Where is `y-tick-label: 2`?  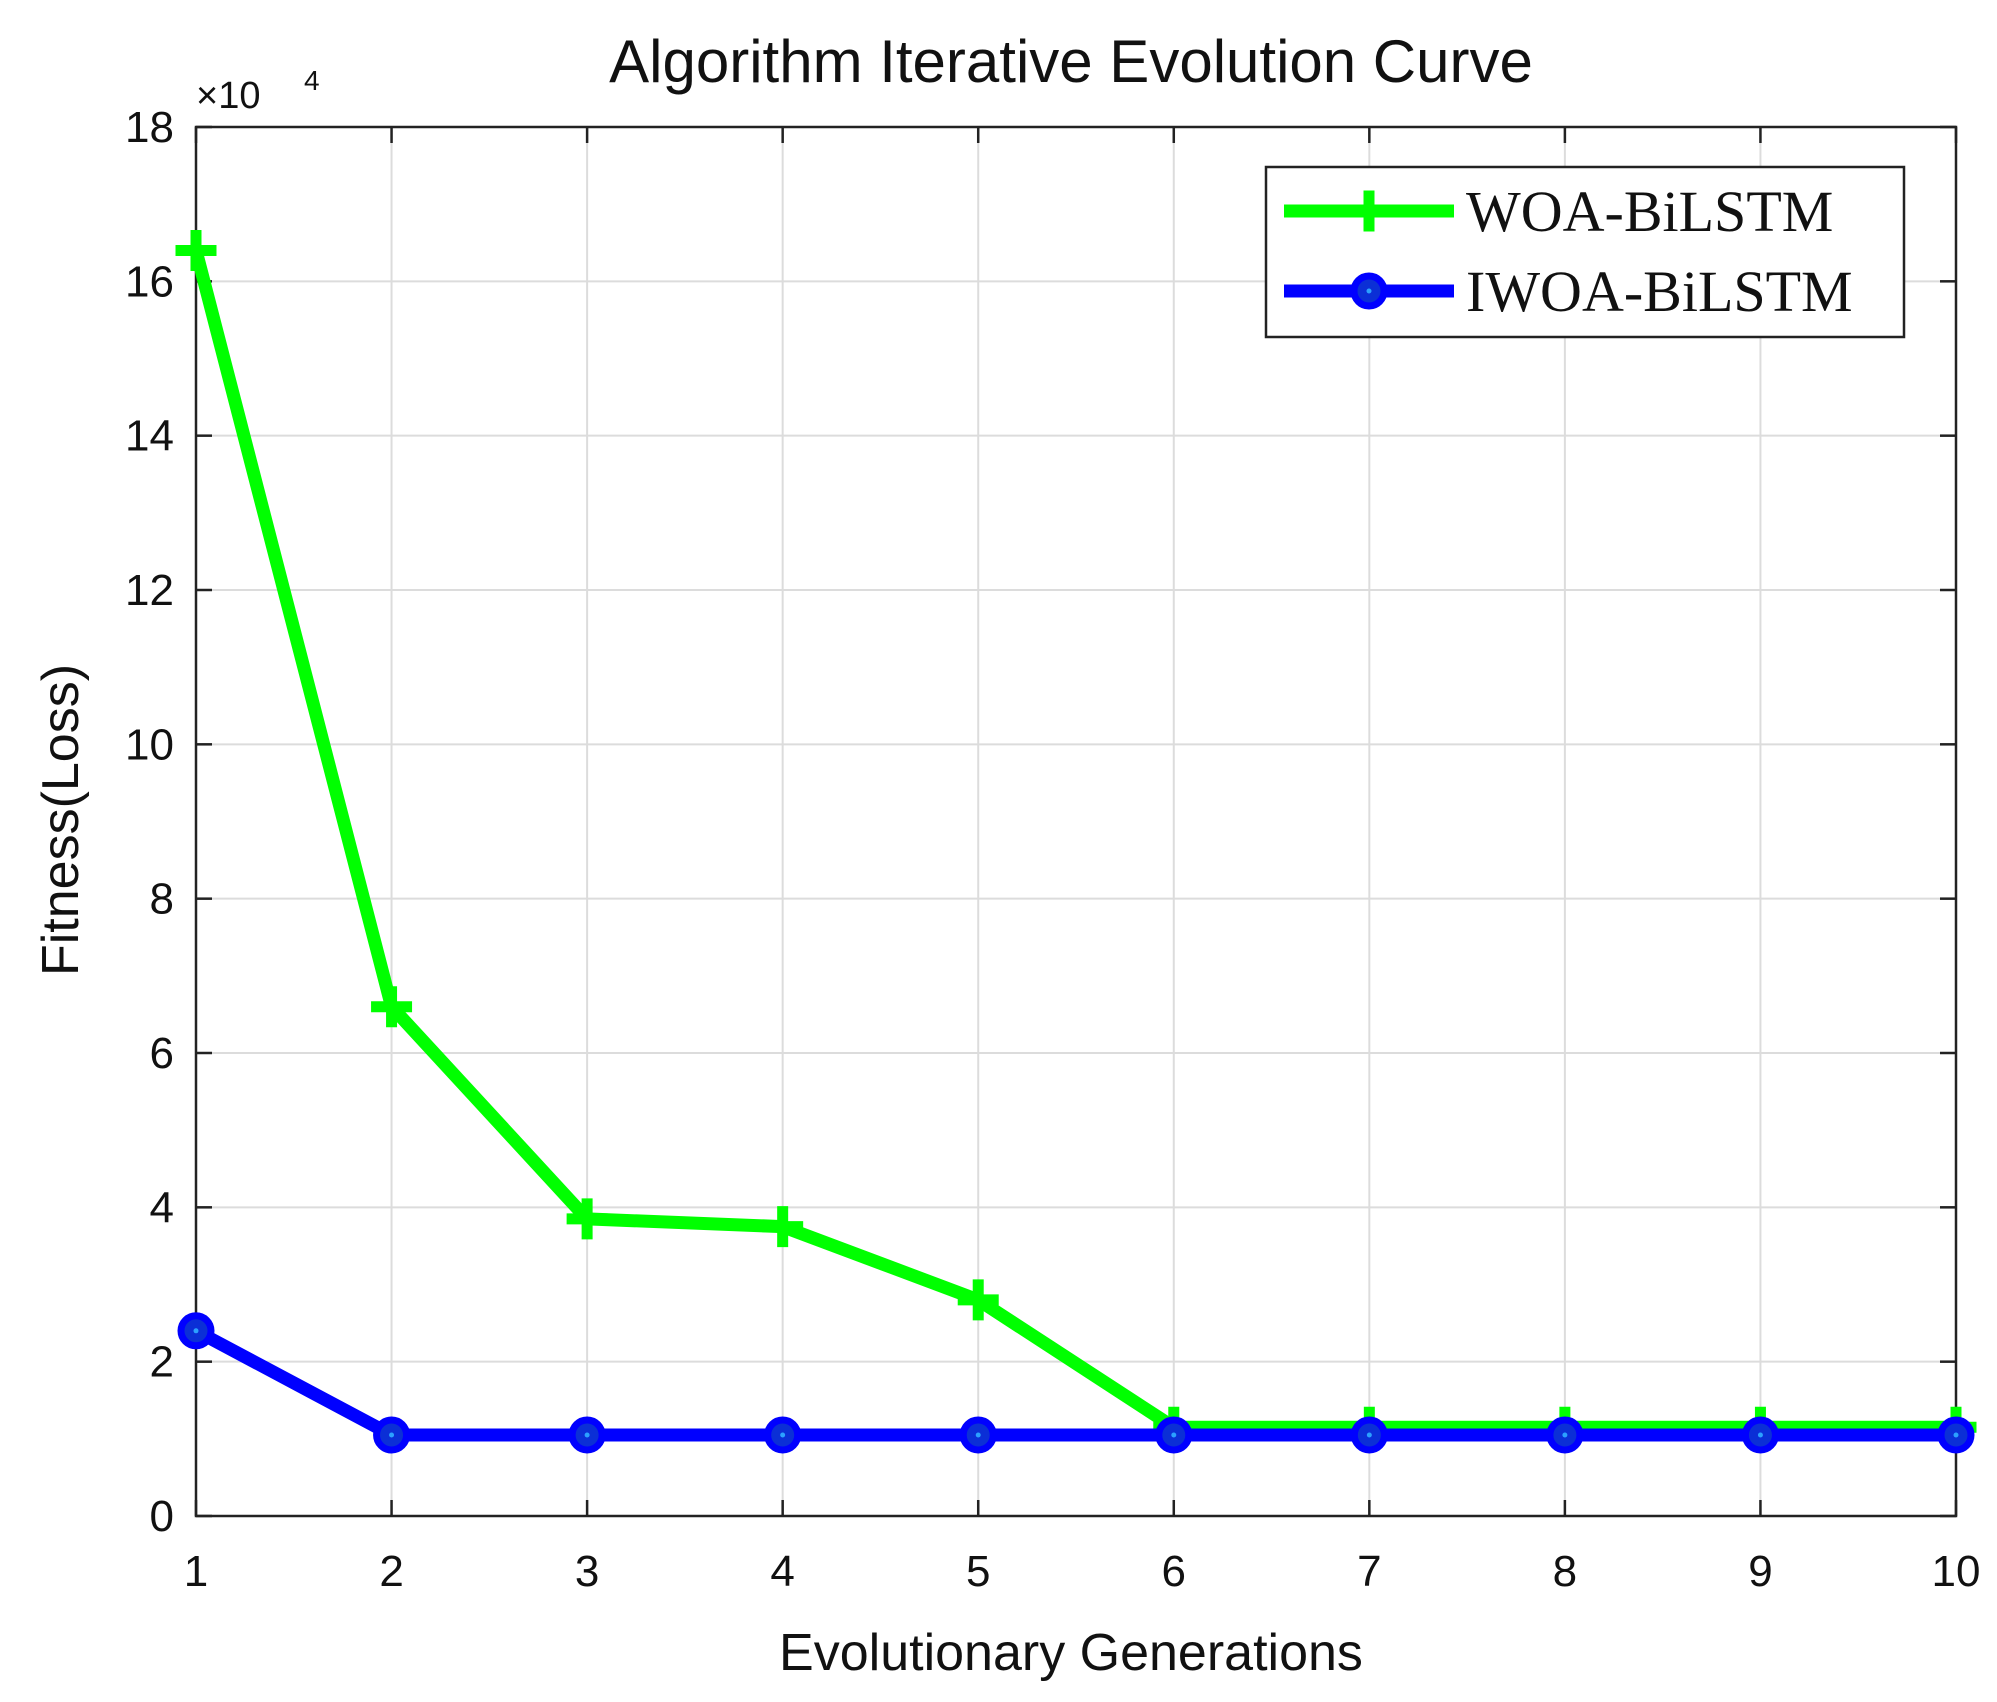
y-tick-label: 2 is located at coordinates (162, 1362).